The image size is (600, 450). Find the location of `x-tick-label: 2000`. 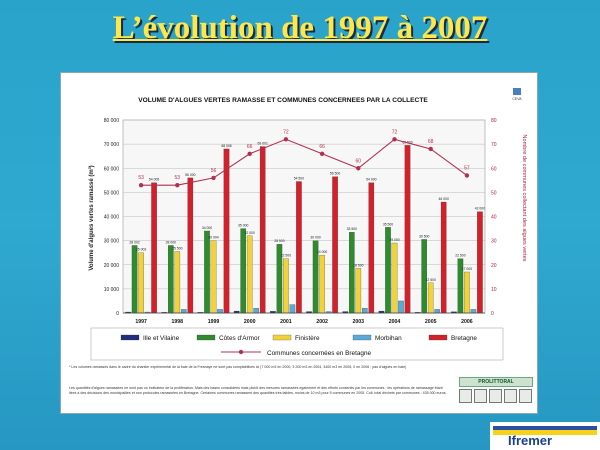

x-tick-label: 2000 is located at coordinates (250, 322).